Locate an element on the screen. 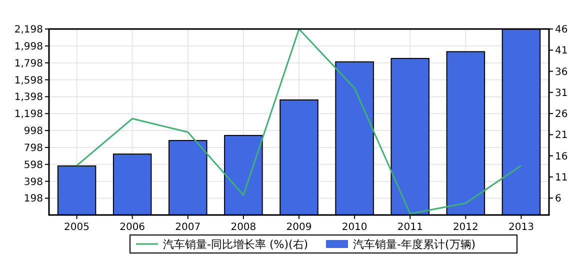 Image resolution: width=577 pixels, height=264 pixels. x-tick-label: 2006 is located at coordinates (133, 227).